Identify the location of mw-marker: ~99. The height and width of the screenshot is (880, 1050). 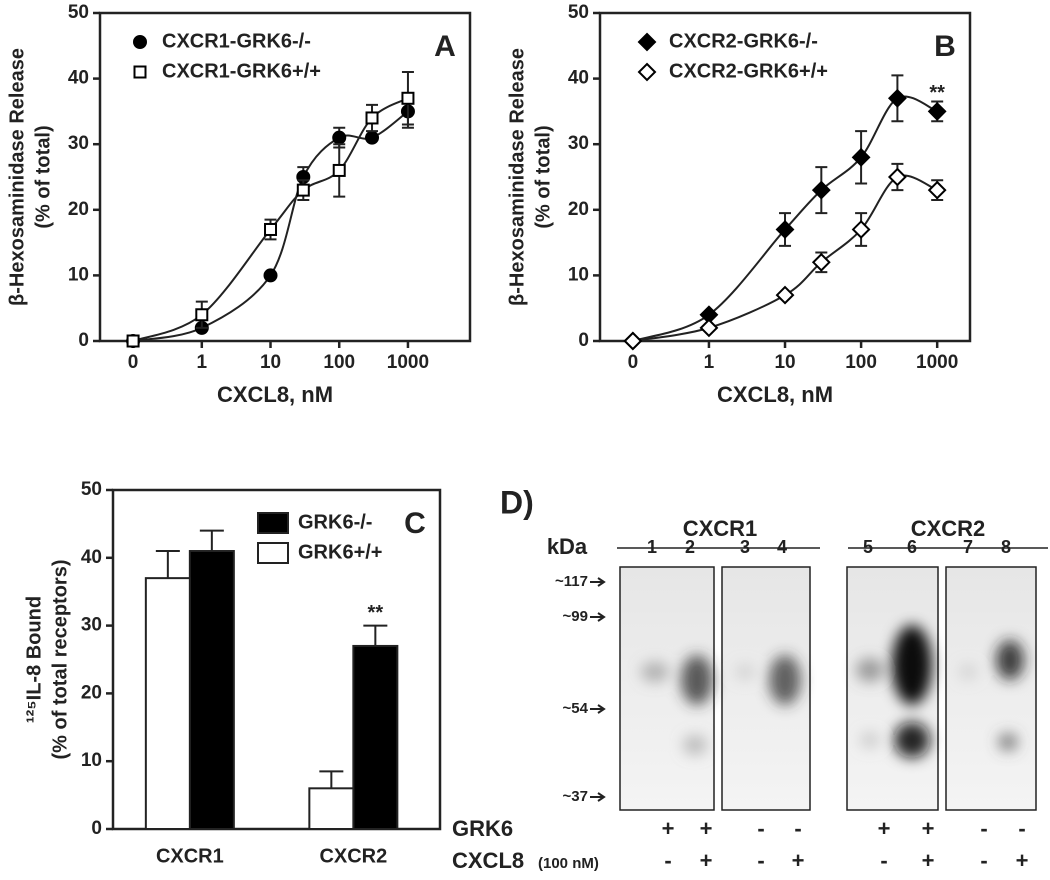
(575, 616).